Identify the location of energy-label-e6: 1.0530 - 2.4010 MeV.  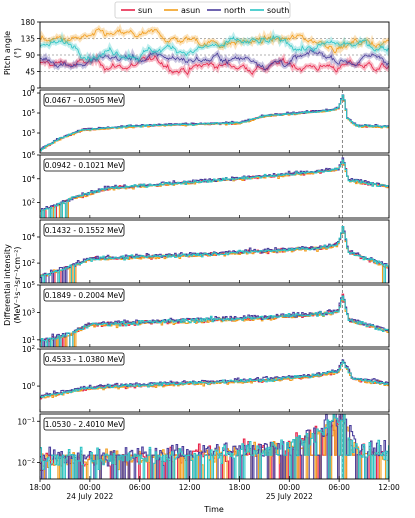
(84, 424).